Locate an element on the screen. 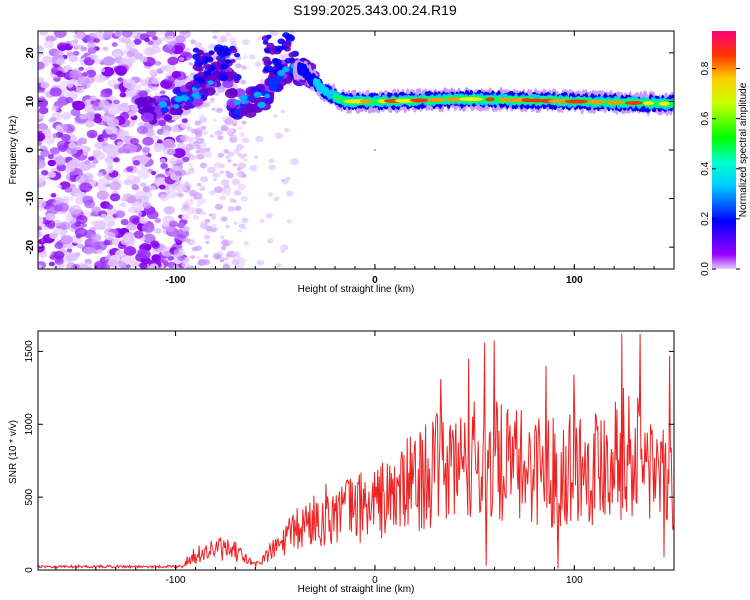 The width and height of the screenshot is (750, 600). colorbar-tick-label: 0.8 is located at coordinates (705, 68).